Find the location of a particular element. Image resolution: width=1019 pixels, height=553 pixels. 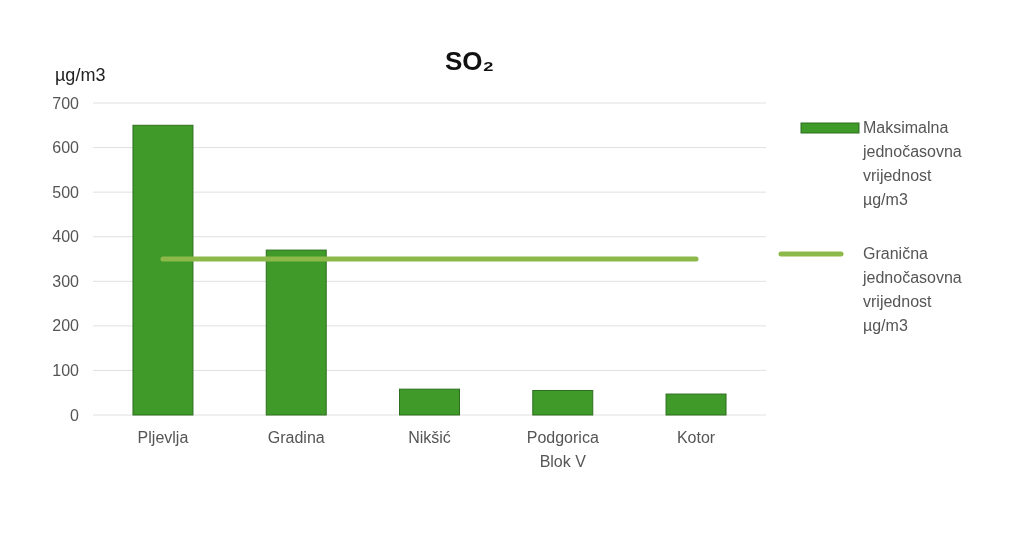

legend-label: Maksimalna jednočasovna vrijednost µg/m3 is located at coordinates (912, 163).